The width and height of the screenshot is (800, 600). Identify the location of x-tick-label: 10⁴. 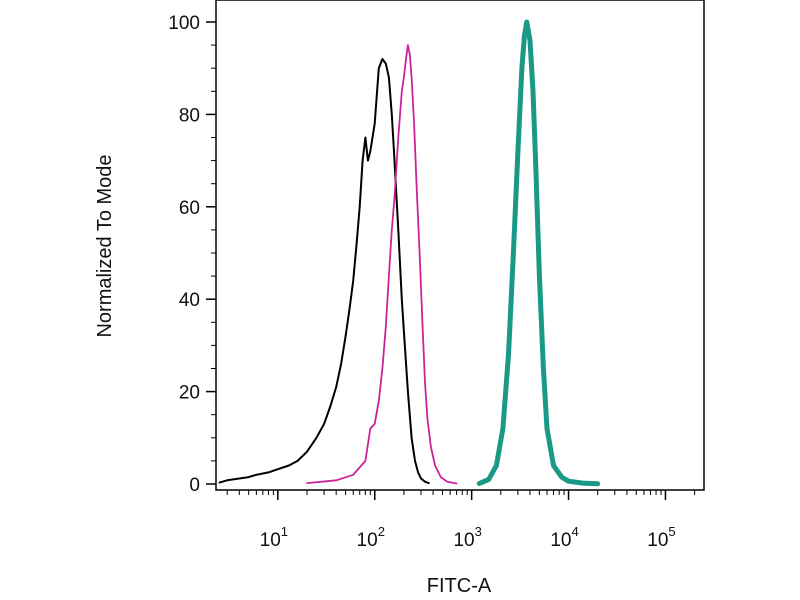
(564, 537).